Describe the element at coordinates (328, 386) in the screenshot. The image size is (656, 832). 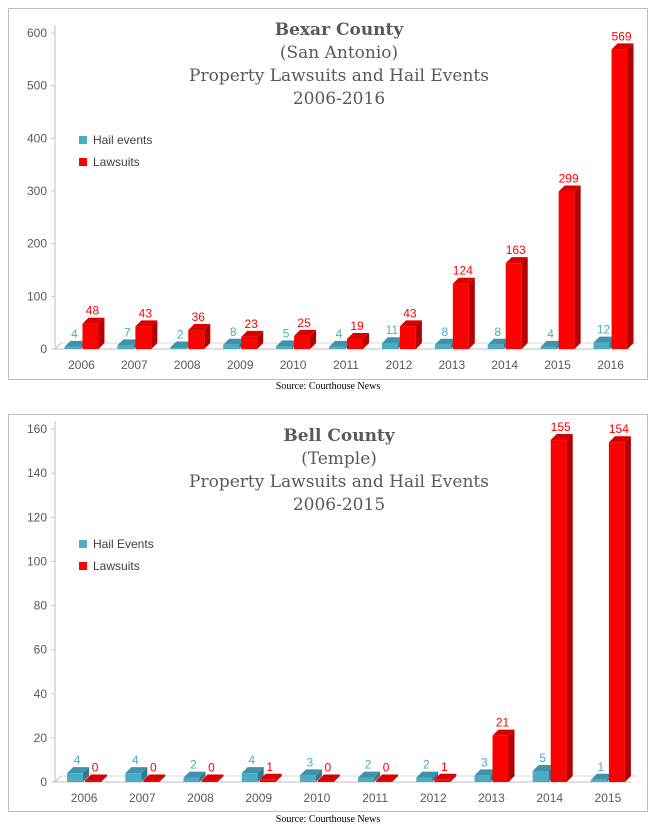
I see `bexar-source-note: Source: Courthouse News` at that location.